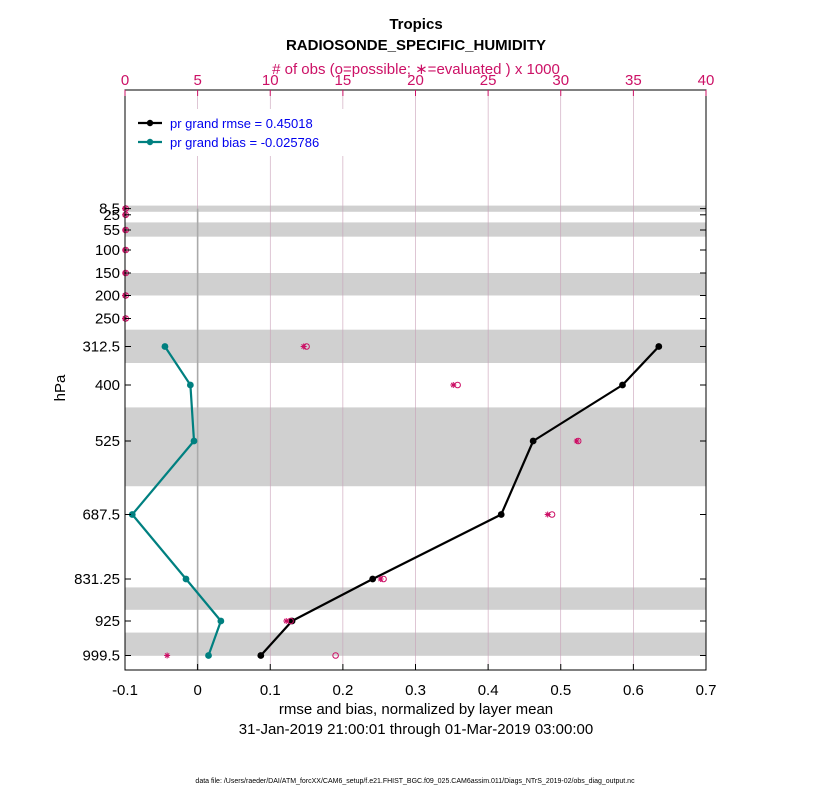 The height and width of the screenshot is (800, 830). What do you see at coordinates (416, 709) in the screenshot?
I see `x-axis-label: rmse and bias, normalized by layer mean` at bounding box center [416, 709].